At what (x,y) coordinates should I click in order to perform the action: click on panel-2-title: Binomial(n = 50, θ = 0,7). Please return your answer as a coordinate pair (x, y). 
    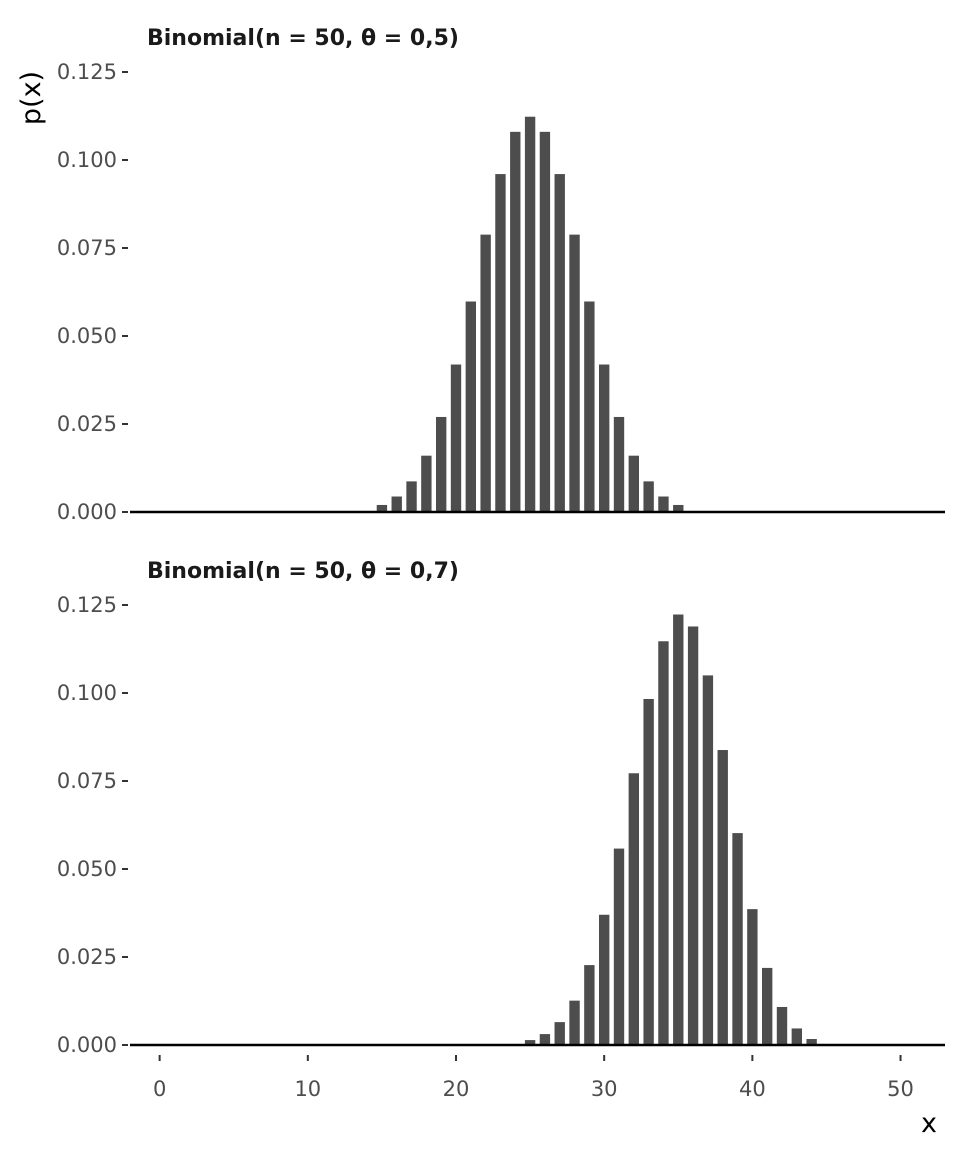
    Looking at the image, I should click on (303, 571).